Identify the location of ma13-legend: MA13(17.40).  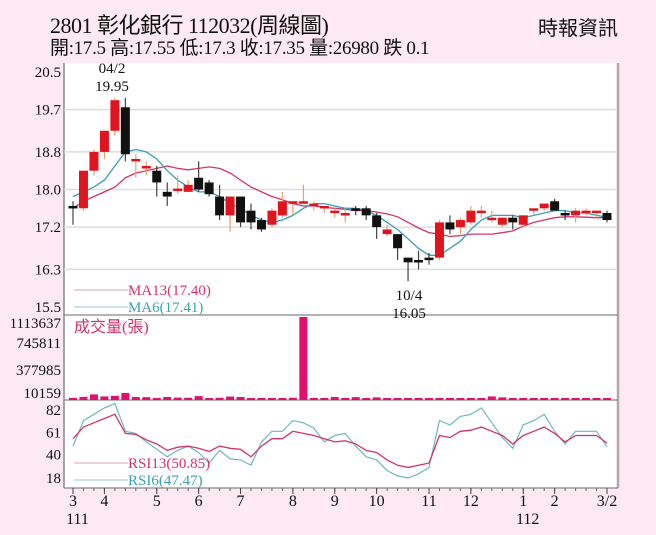
(169, 291).